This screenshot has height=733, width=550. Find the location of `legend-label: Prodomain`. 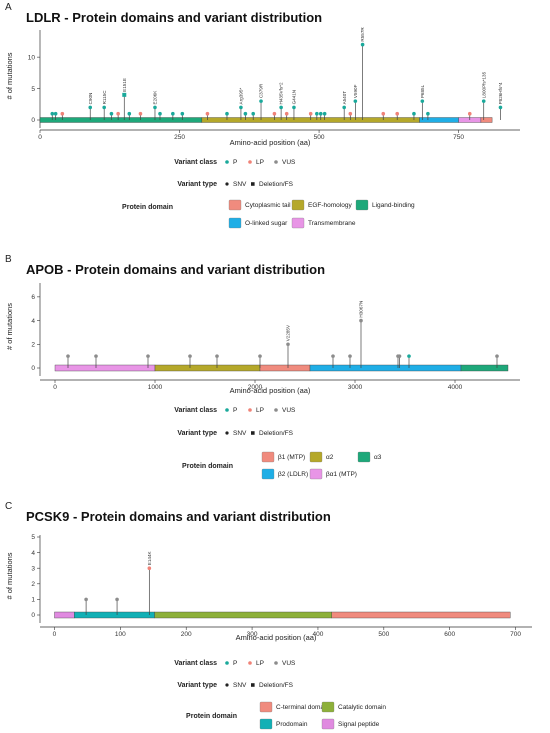

legend-label: Prodomain is located at coordinates (292, 724).